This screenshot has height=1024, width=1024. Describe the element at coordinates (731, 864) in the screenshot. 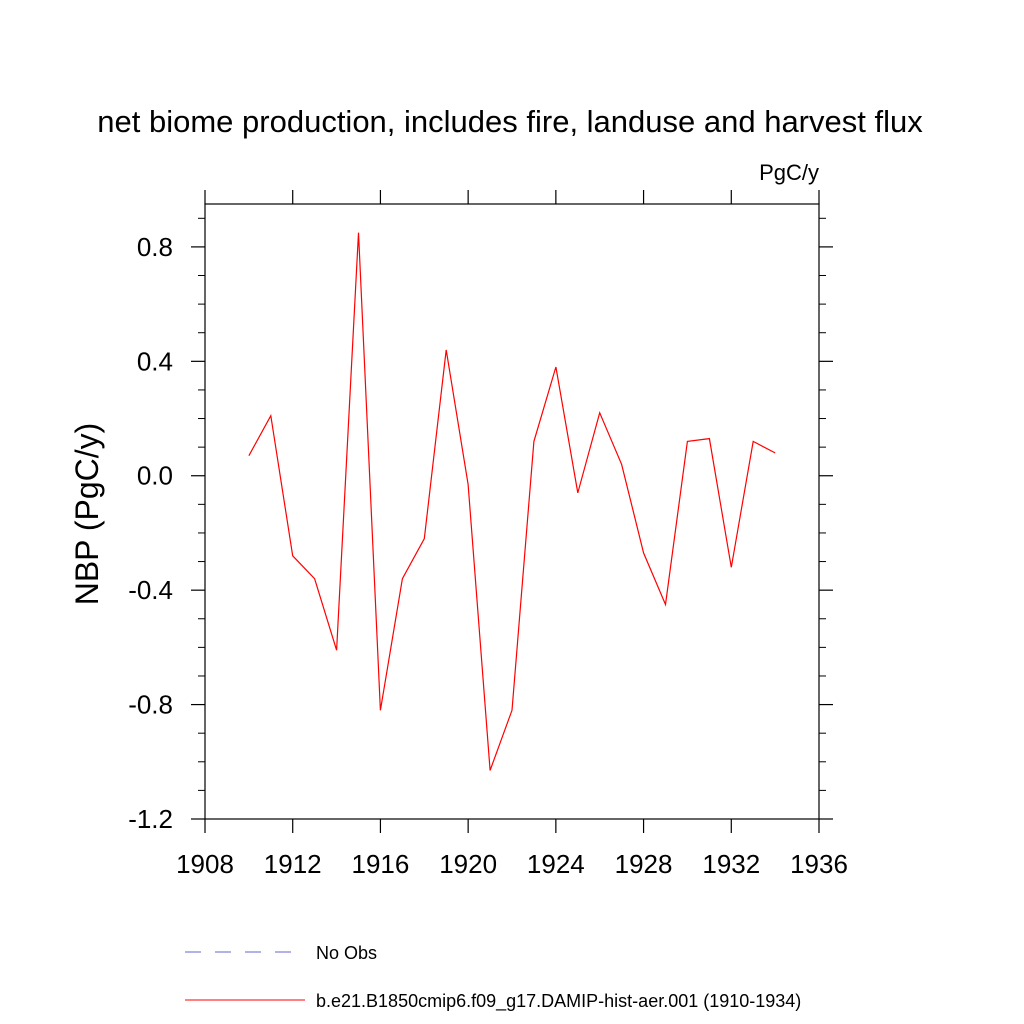

I see `x-tick-label: 1932` at that location.